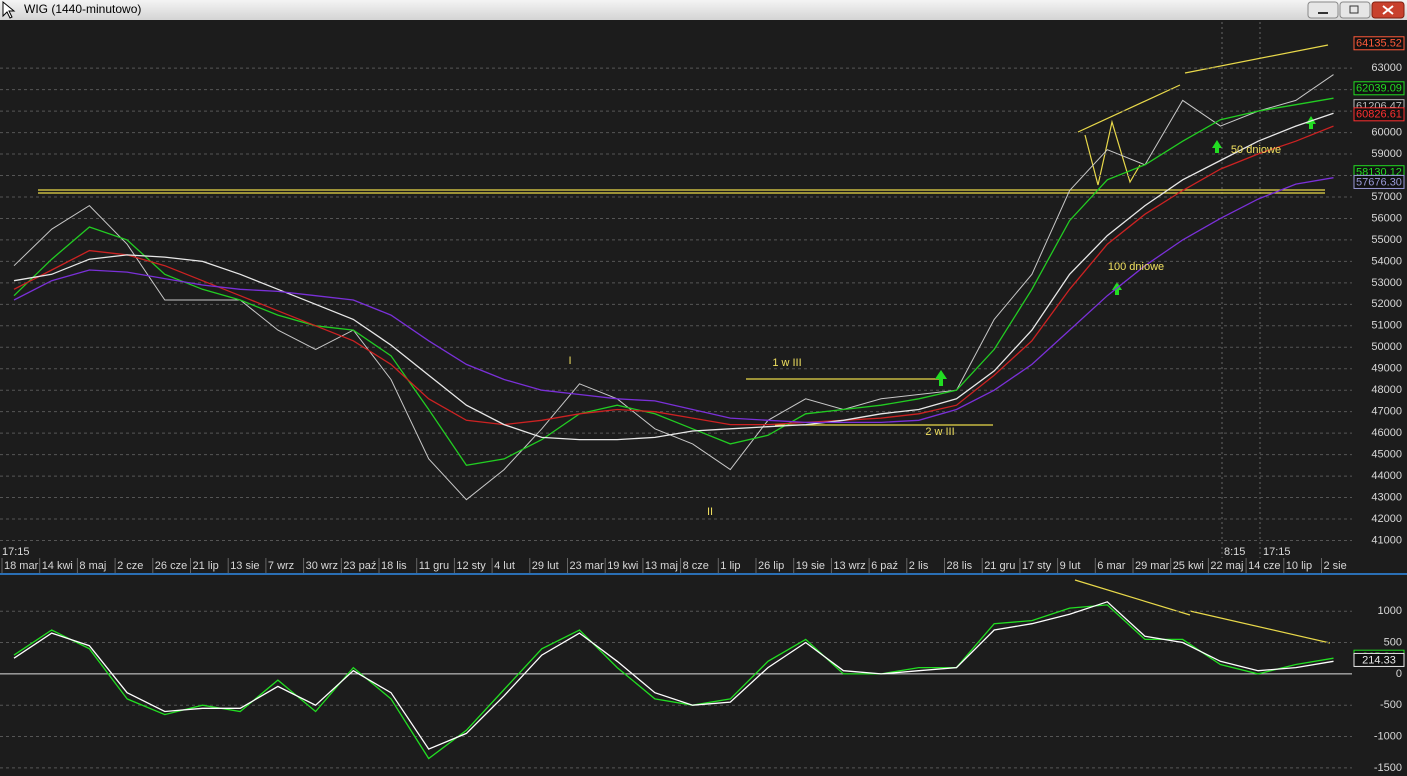 The image size is (1407, 776). I want to click on x-tick-label: 9 lut, so click(1070, 566).